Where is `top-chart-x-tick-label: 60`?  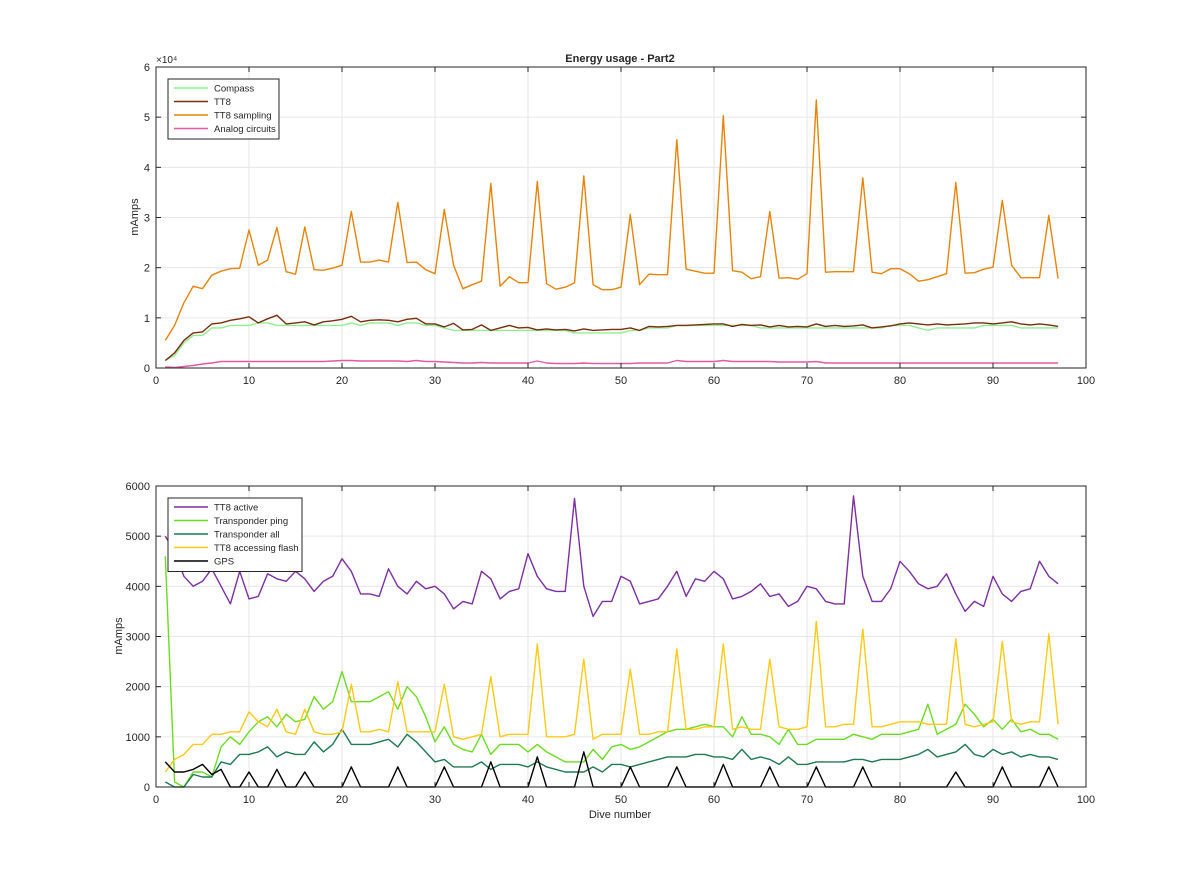 top-chart-x-tick-label: 60 is located at coordinates (714, 381).